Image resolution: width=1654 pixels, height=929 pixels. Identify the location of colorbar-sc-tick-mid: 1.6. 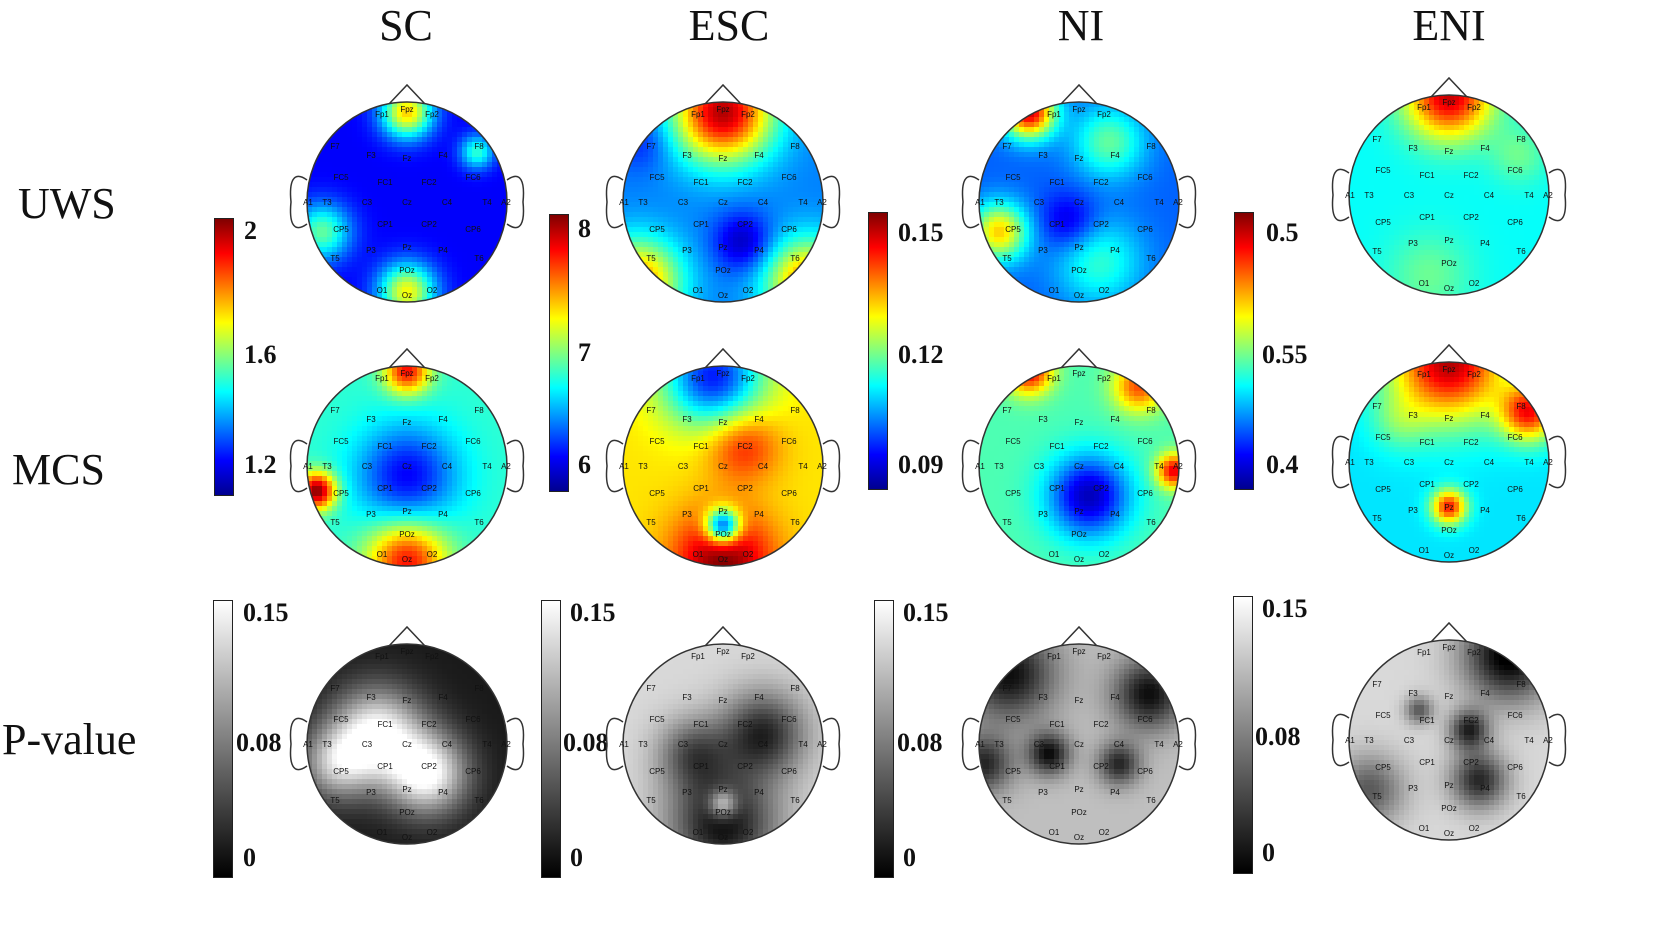
(260, 354).